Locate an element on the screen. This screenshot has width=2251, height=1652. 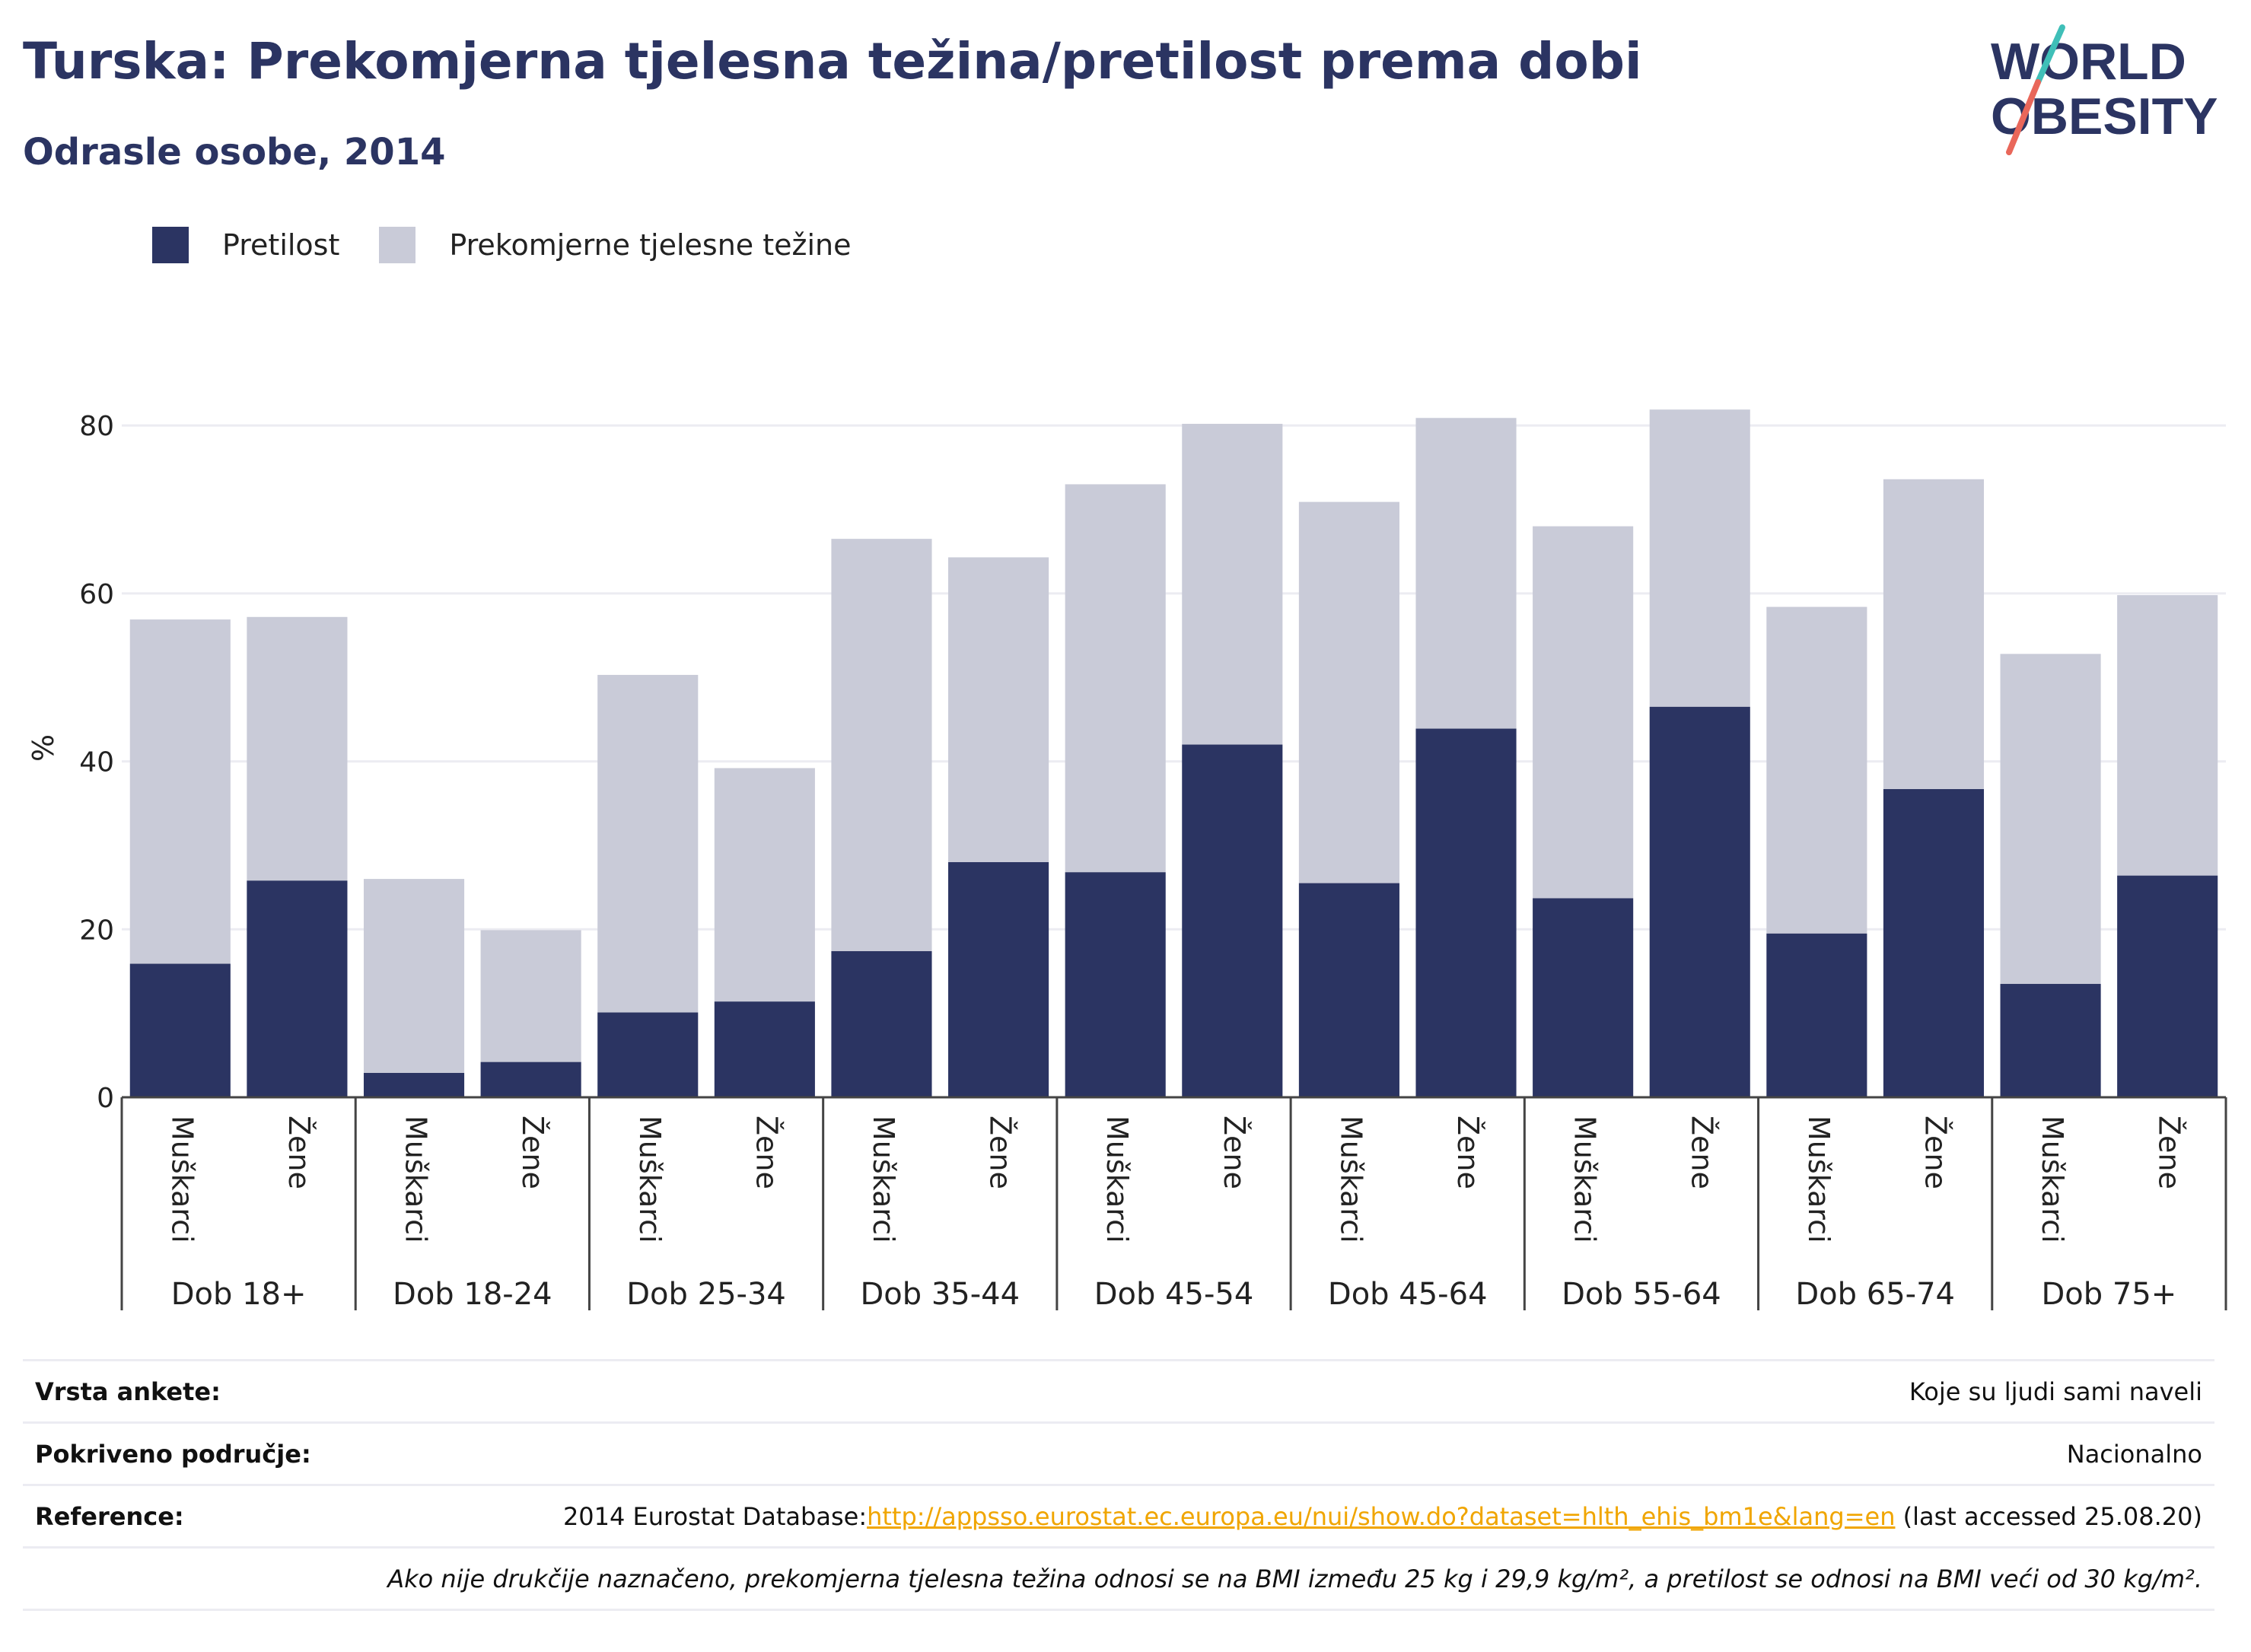
legend-label-obesity: Pretilost is located at coordinates (281, 245).